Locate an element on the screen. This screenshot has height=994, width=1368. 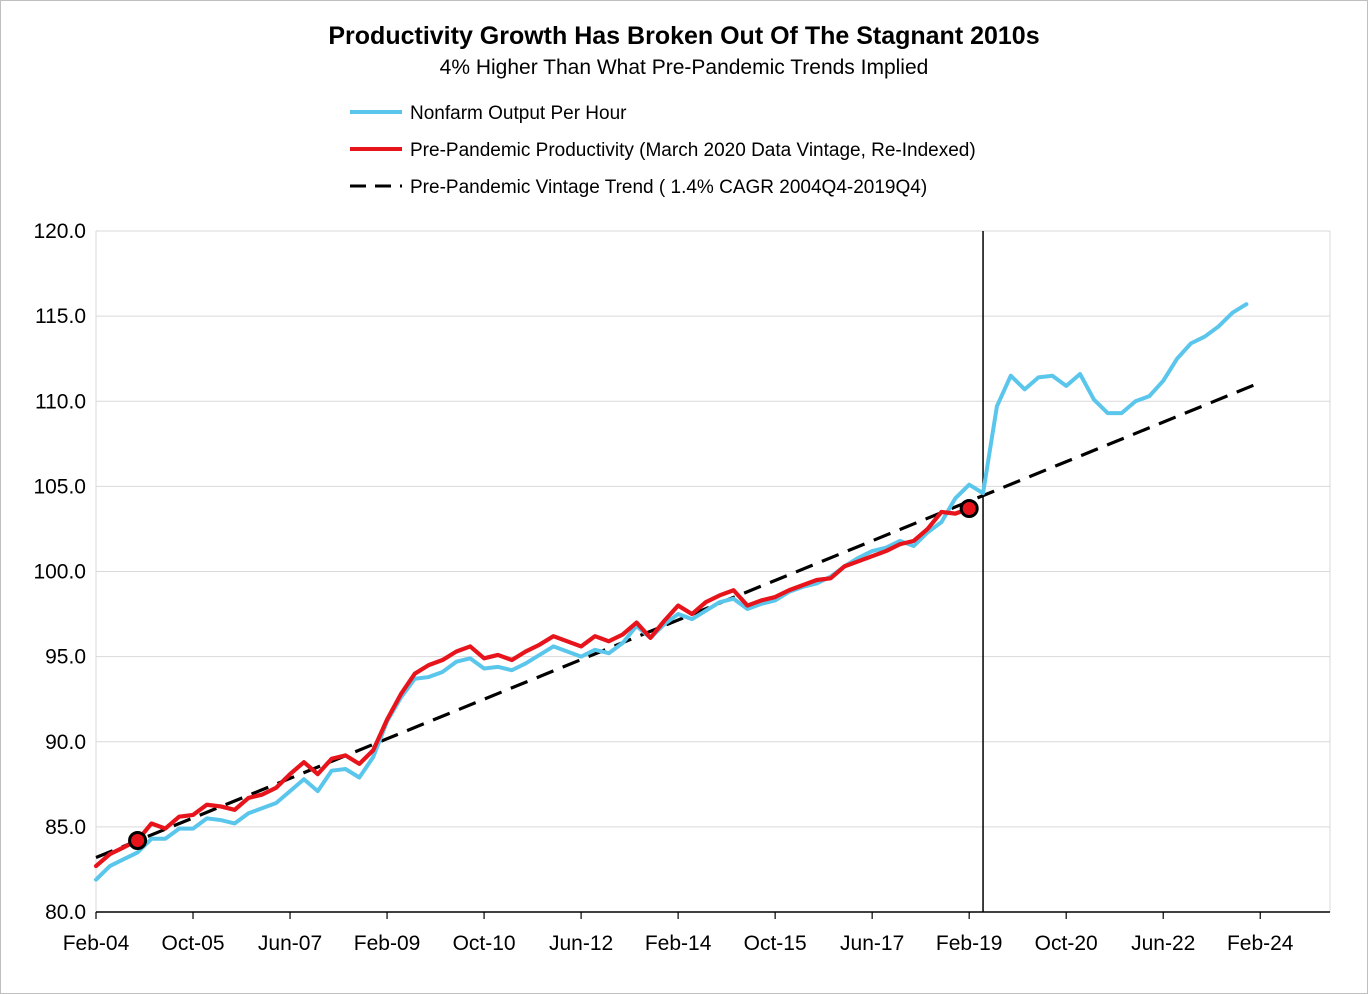
y-tick-label: 120.0 is located at coordinates (59, 231).